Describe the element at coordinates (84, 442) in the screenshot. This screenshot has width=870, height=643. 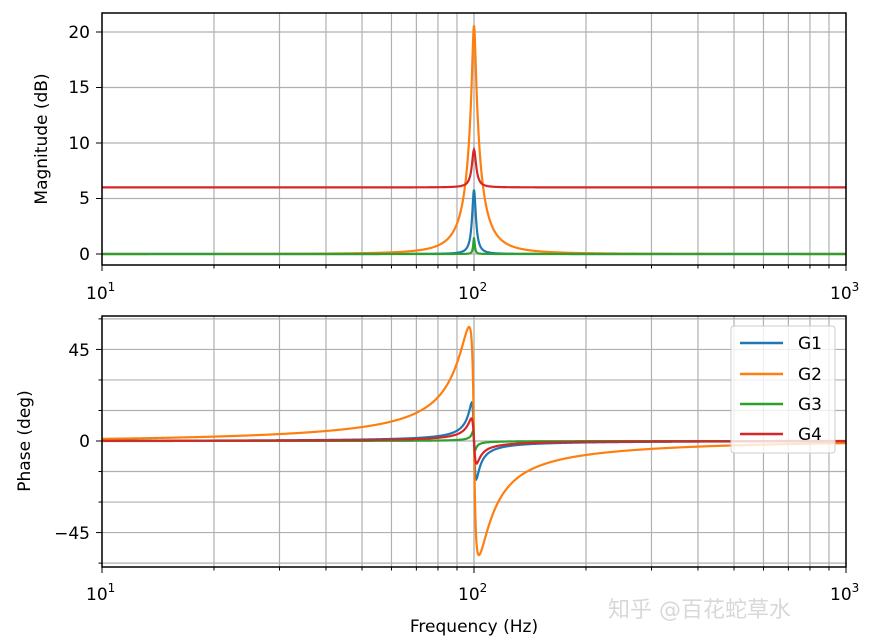
I see `phase-tick-0: 0` at that location.